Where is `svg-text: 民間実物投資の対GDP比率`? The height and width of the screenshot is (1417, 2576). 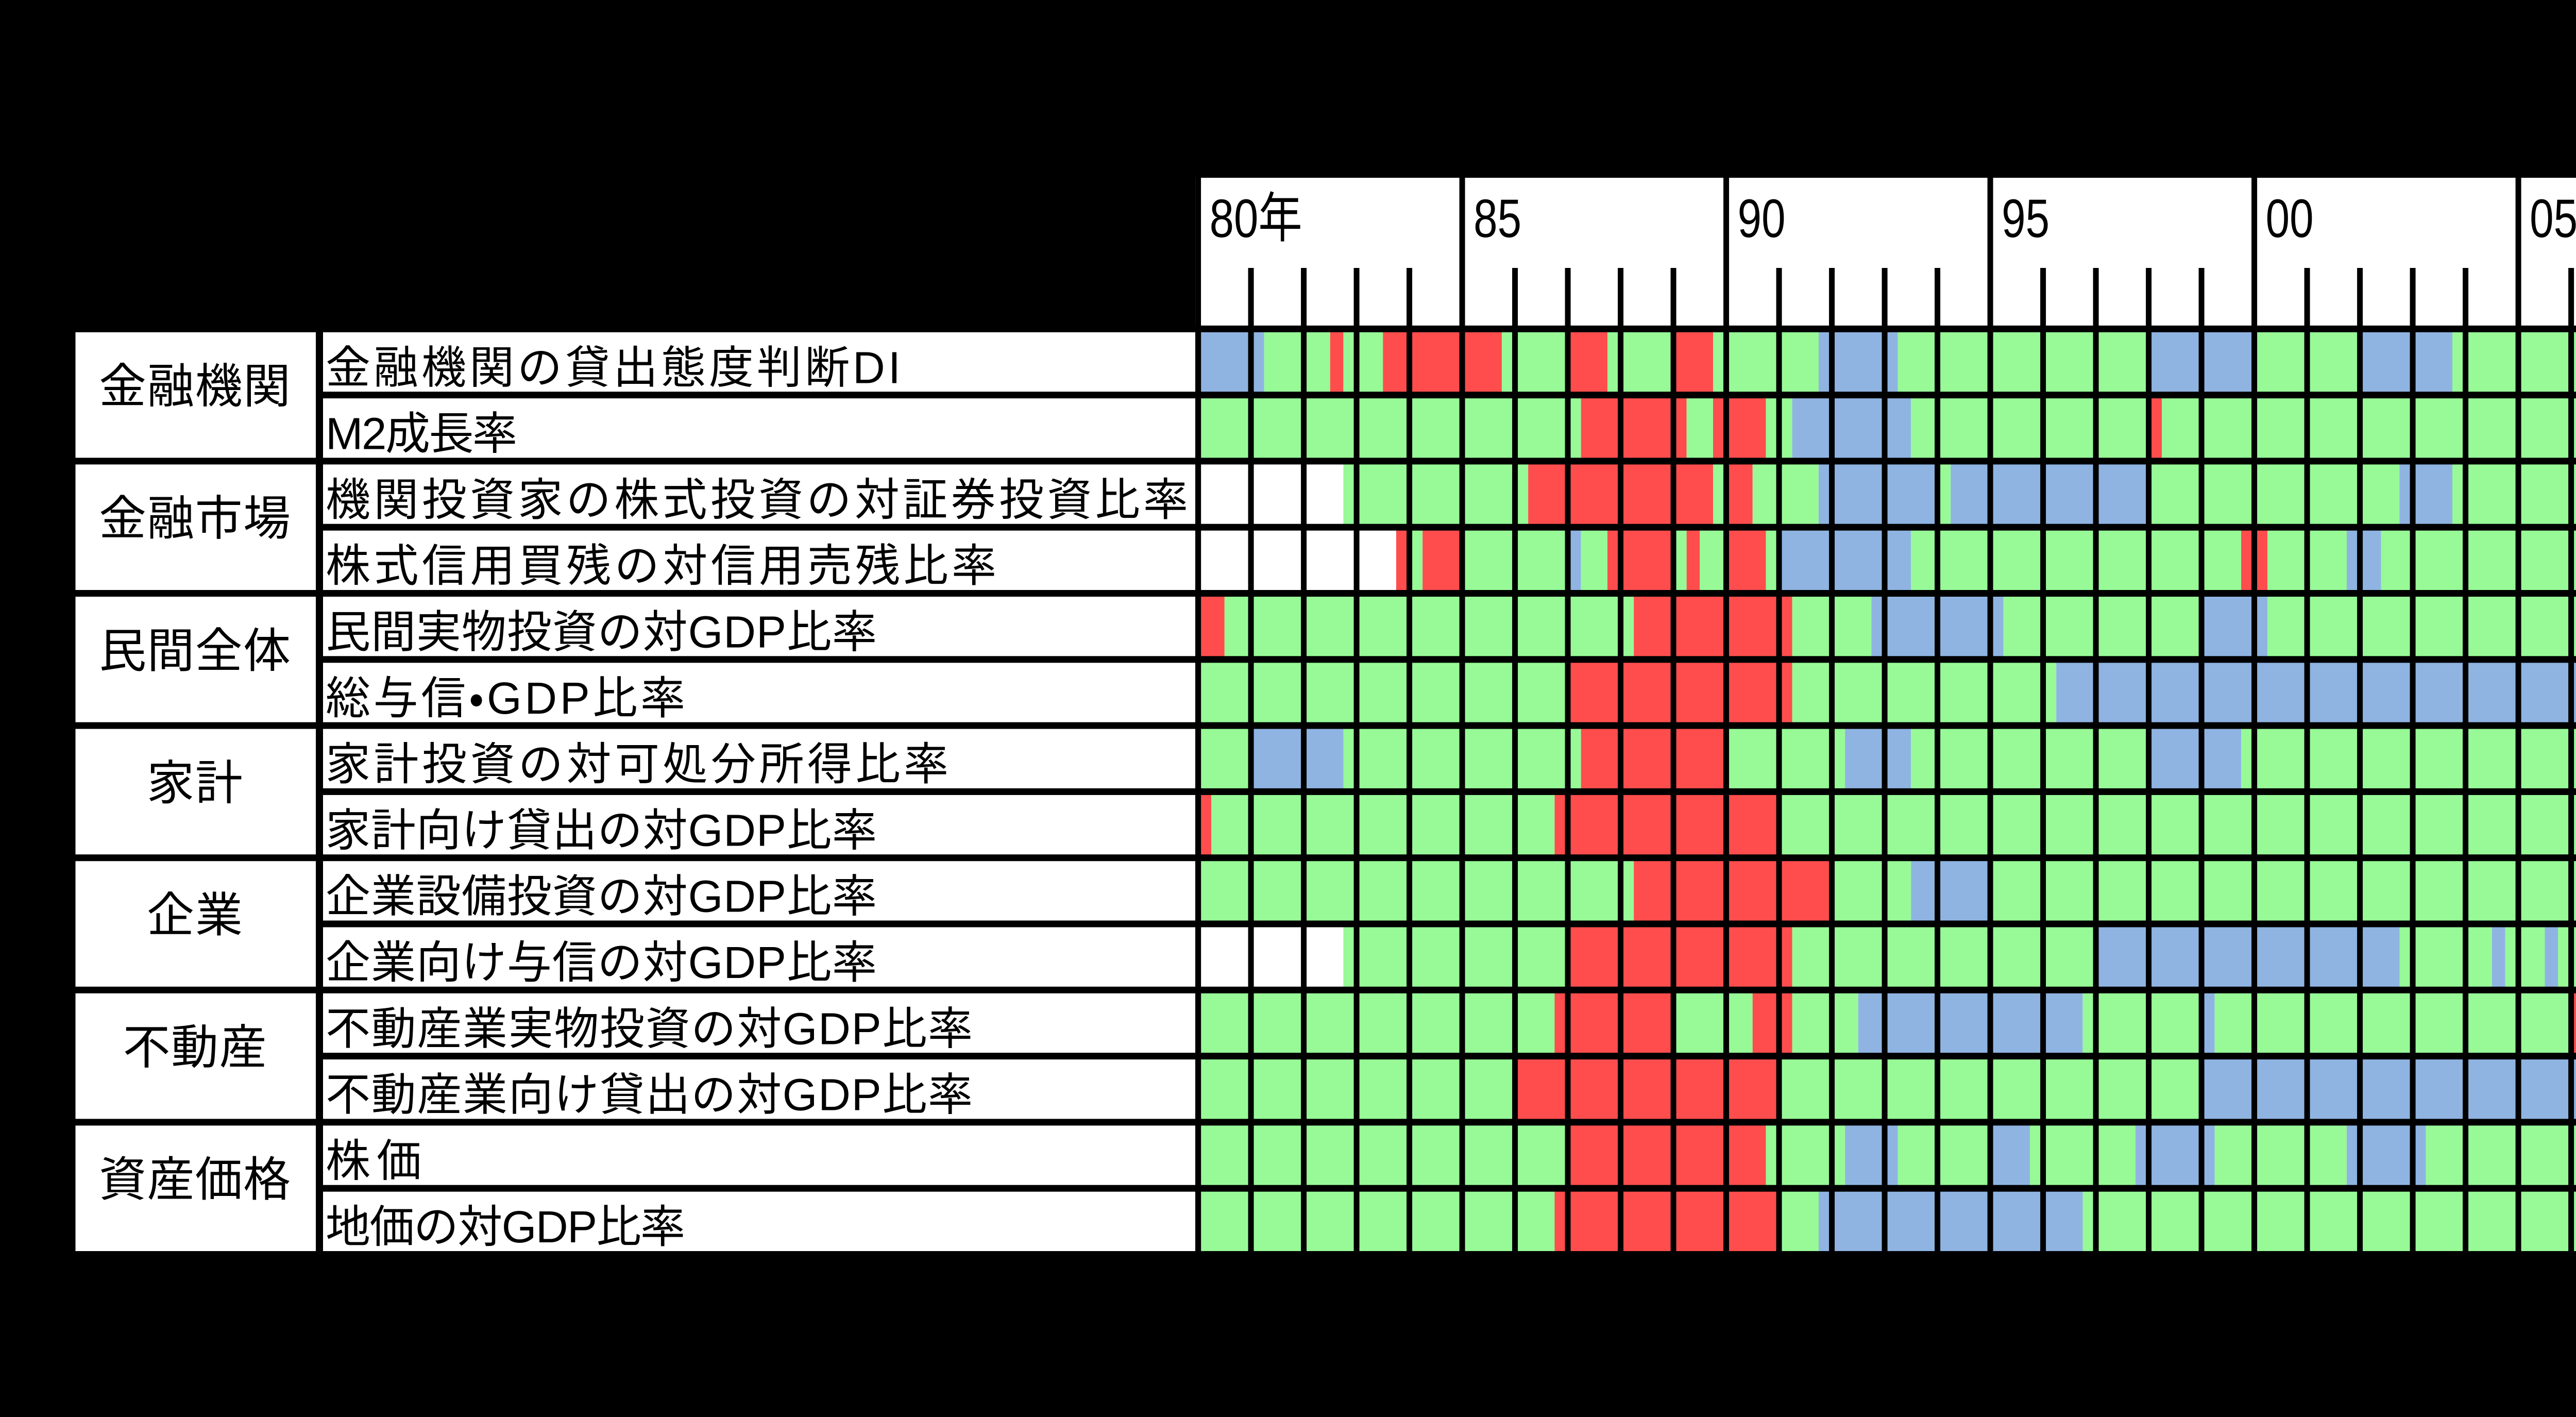 svg-text: 民間実物投資の対GDP比率 is located at coordinates (601, 632).